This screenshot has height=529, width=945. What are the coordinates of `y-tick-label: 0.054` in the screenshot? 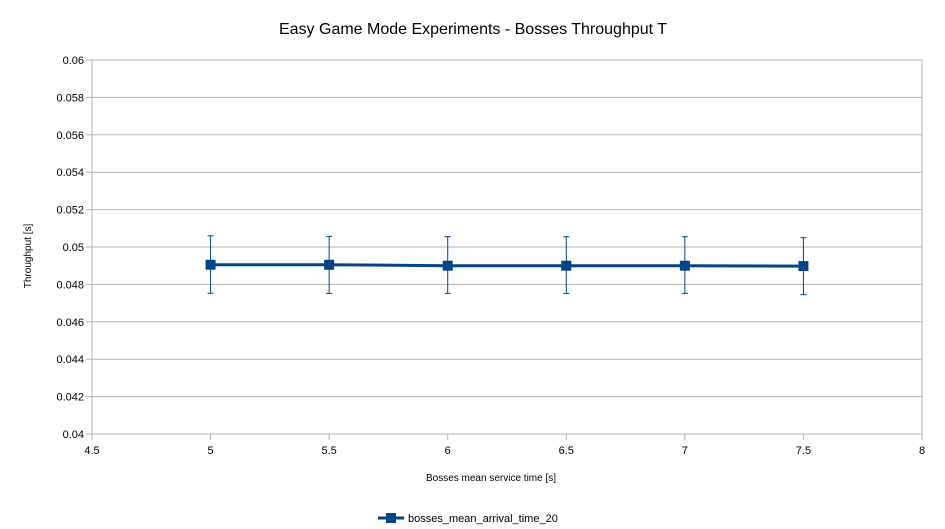 It's located at (70, 173).